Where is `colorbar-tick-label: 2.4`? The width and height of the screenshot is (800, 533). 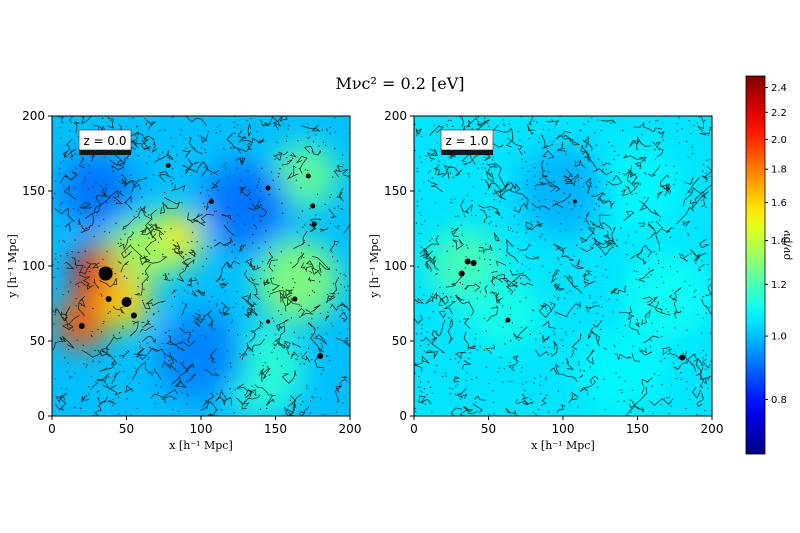
colorbar-tick-label: 2.4 is located at coordinates (779, 88).